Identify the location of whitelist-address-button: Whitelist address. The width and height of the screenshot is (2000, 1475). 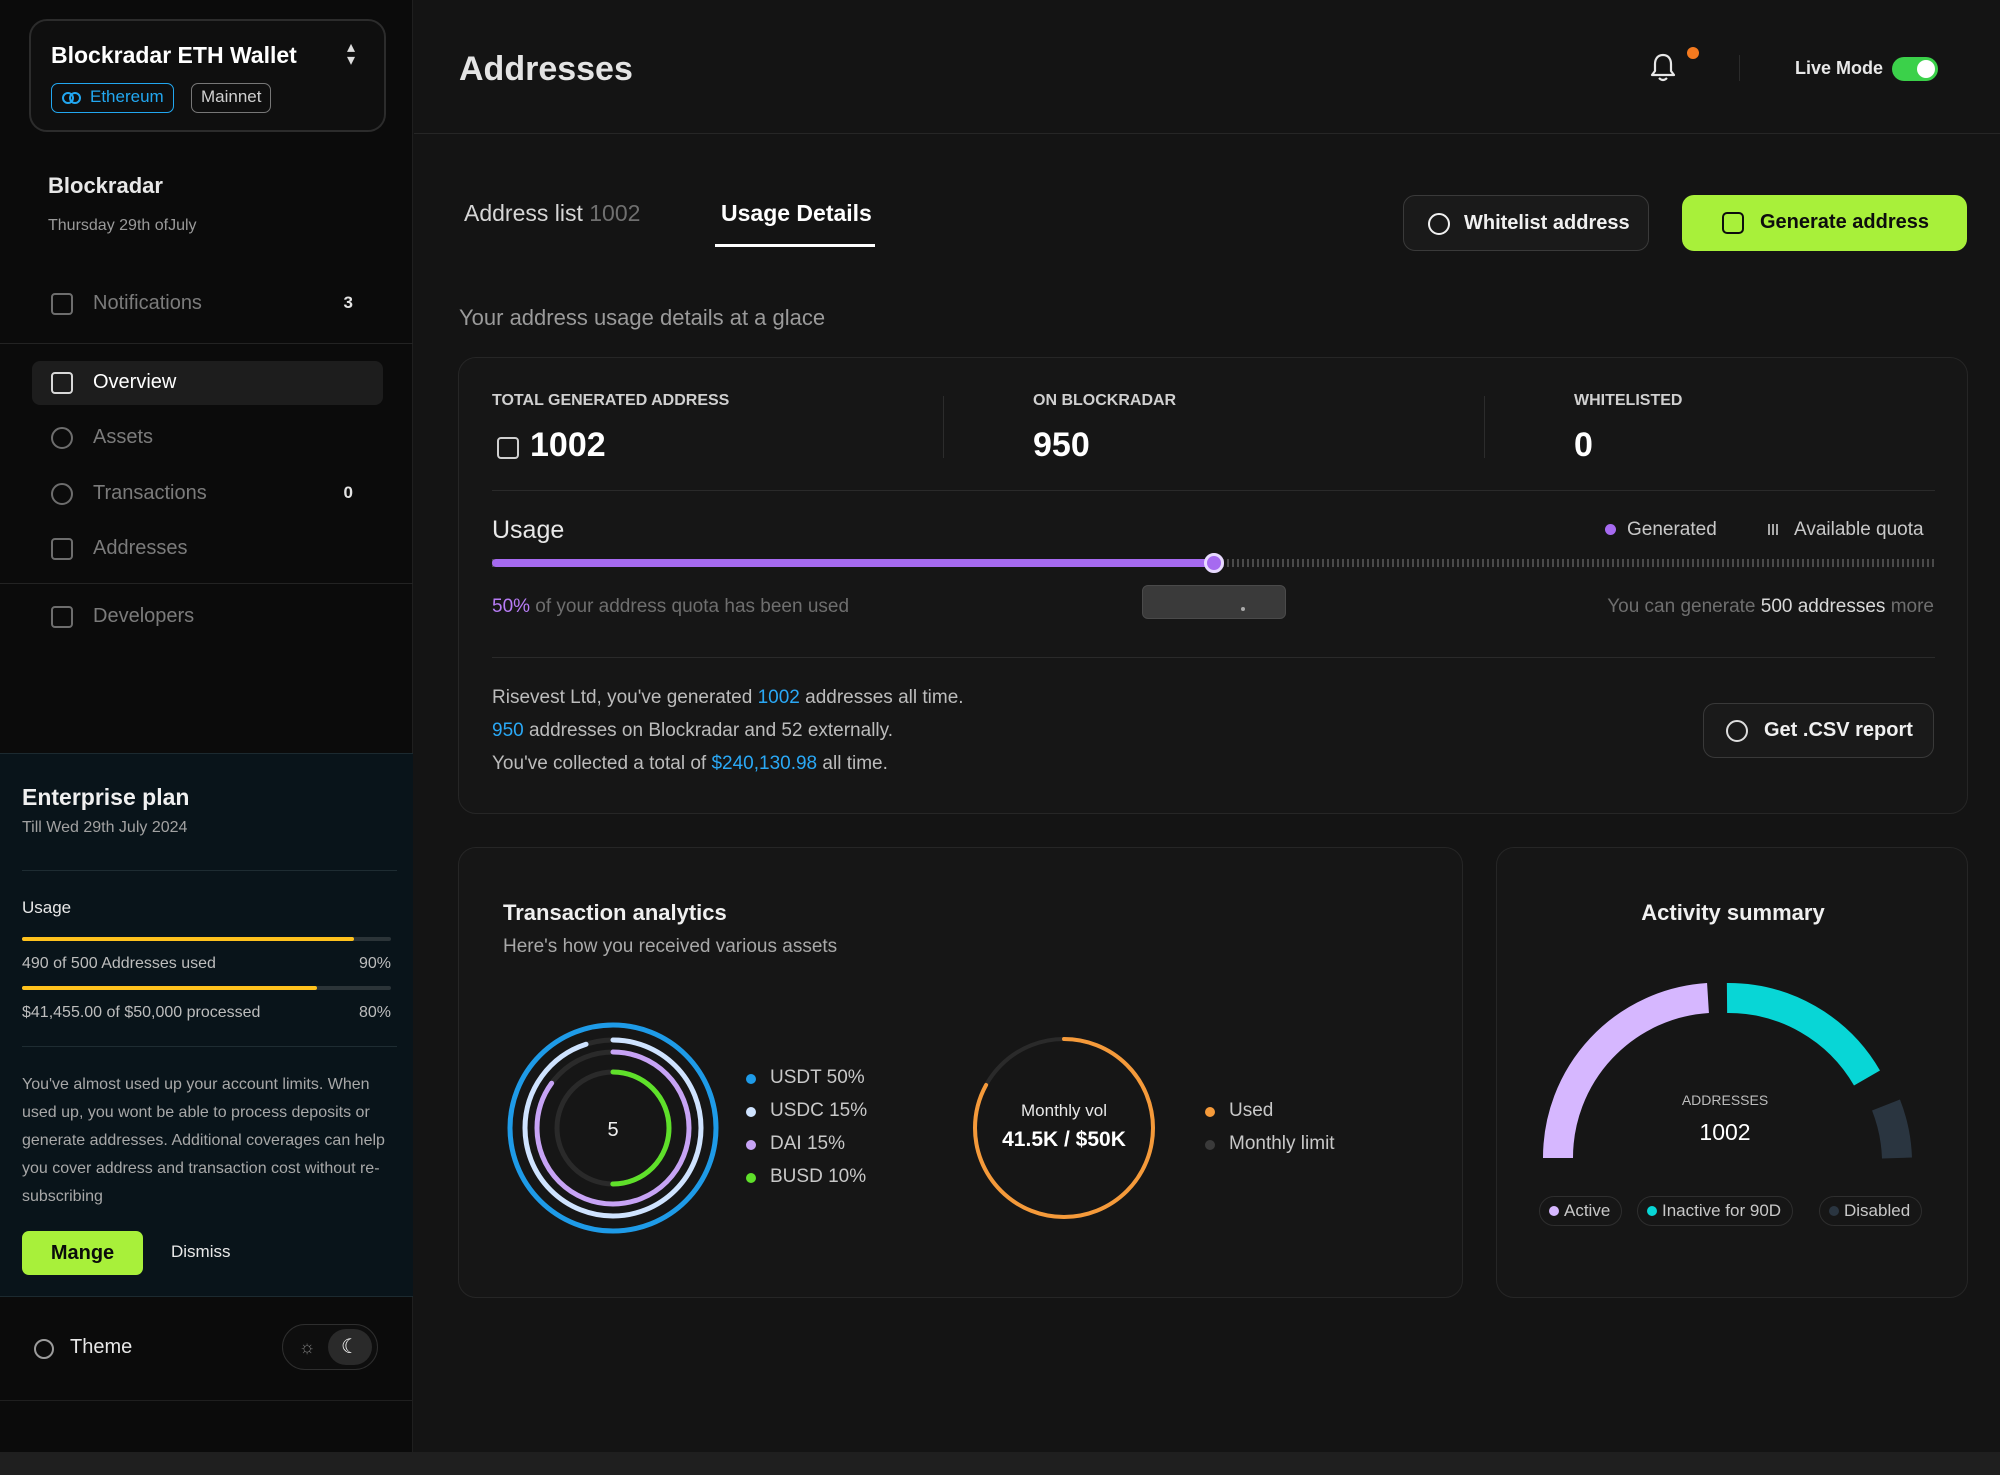
(1526, 223).